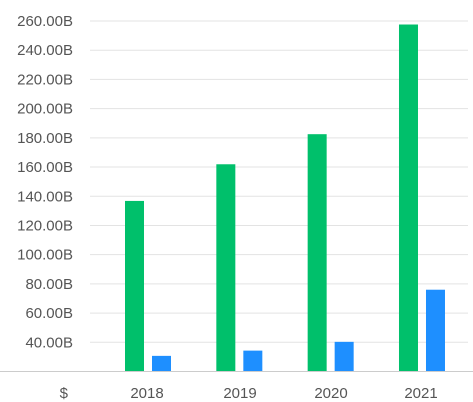  I want to click on y-tick-label: 220.00B, so click(45, 79).